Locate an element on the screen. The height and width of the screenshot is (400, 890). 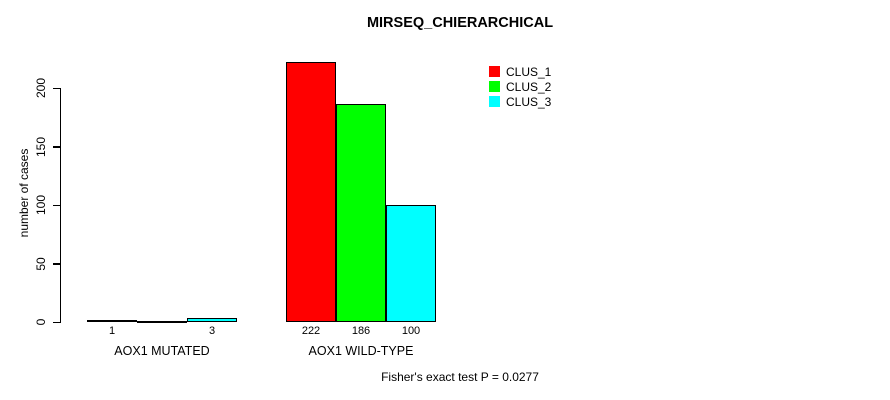
bar-value-label: 222 is located at coordinates (311, 331).